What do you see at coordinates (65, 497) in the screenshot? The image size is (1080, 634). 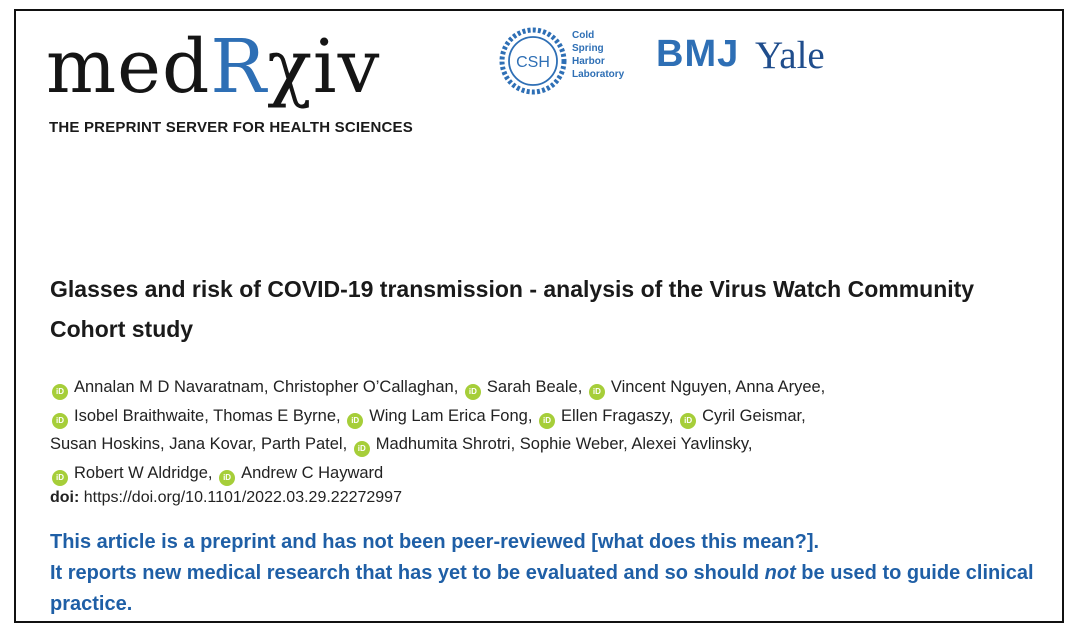 I see `doi-label: doi:` at bounding box center [65, 497].